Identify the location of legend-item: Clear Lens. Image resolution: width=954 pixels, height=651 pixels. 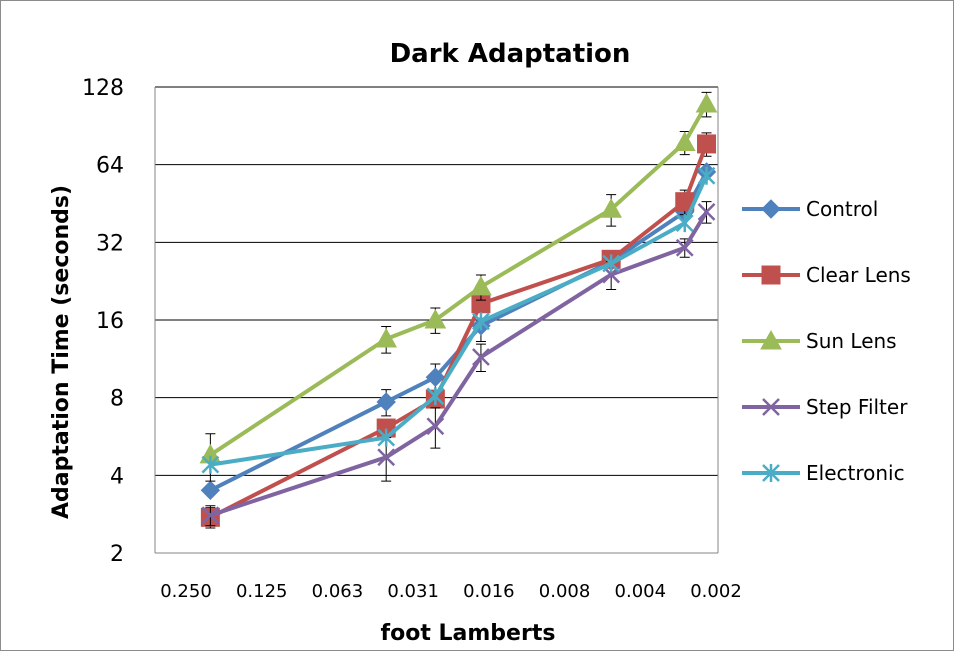
(826, 275).